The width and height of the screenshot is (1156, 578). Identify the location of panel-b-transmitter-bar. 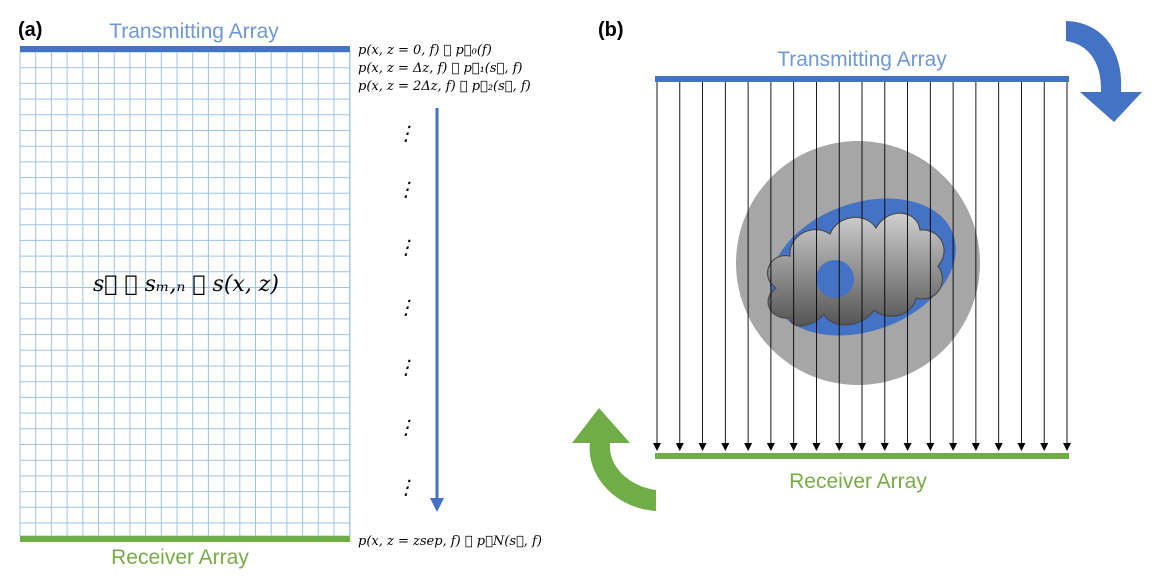
(862, 79).